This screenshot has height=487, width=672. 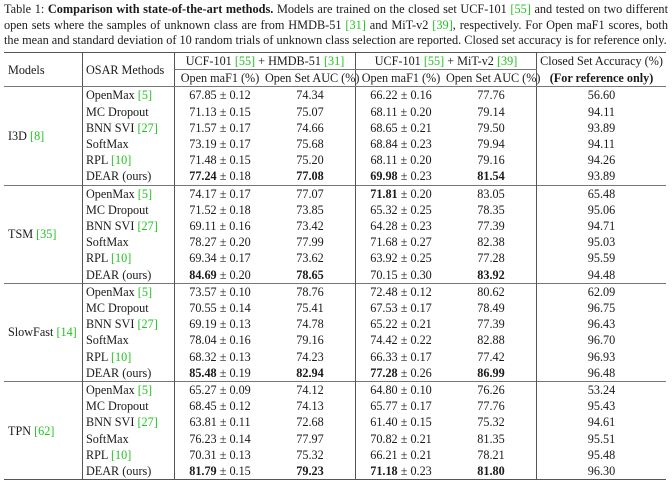 What do you see at coordinates (491, 372) in the screenshot?
I see `cell-auc-mit: 86.99` at bounding box center [491, 372].